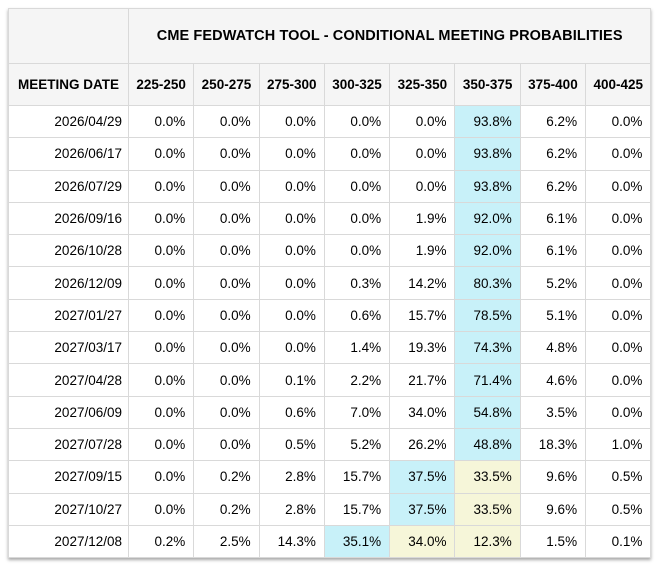 Image resolution: width=660 pixels, height=572 pixels. I want to click on corner-cell, so click(68, 36).